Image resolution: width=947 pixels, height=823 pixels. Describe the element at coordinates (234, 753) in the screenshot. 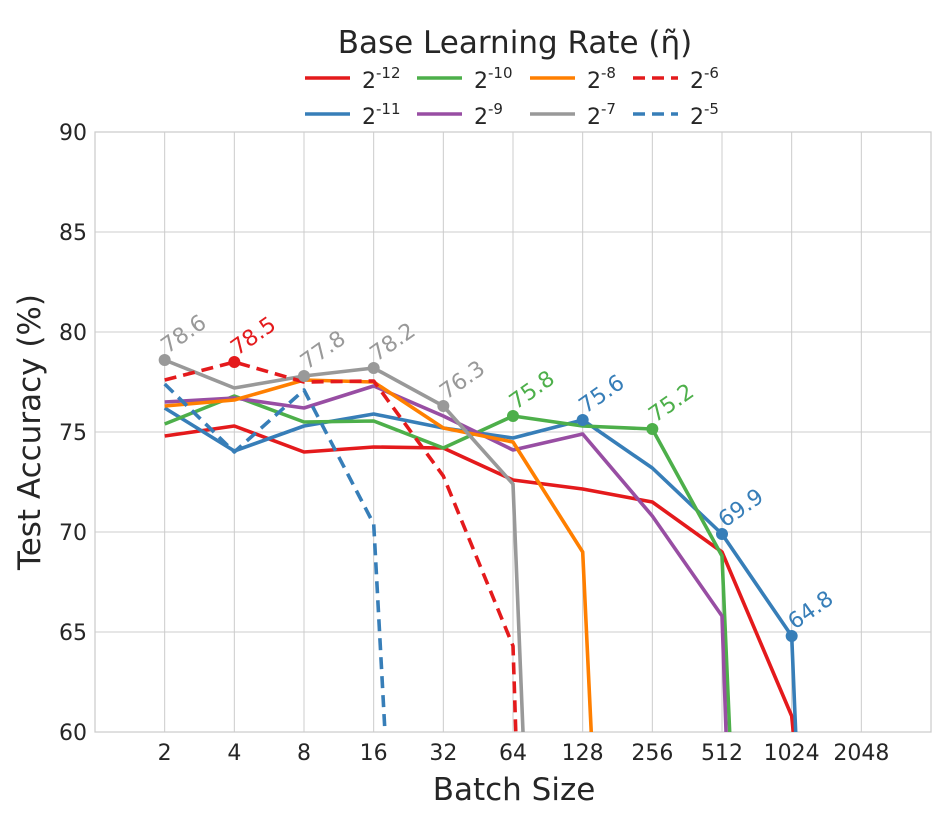

I see `x-tick-label: 4` at that location.